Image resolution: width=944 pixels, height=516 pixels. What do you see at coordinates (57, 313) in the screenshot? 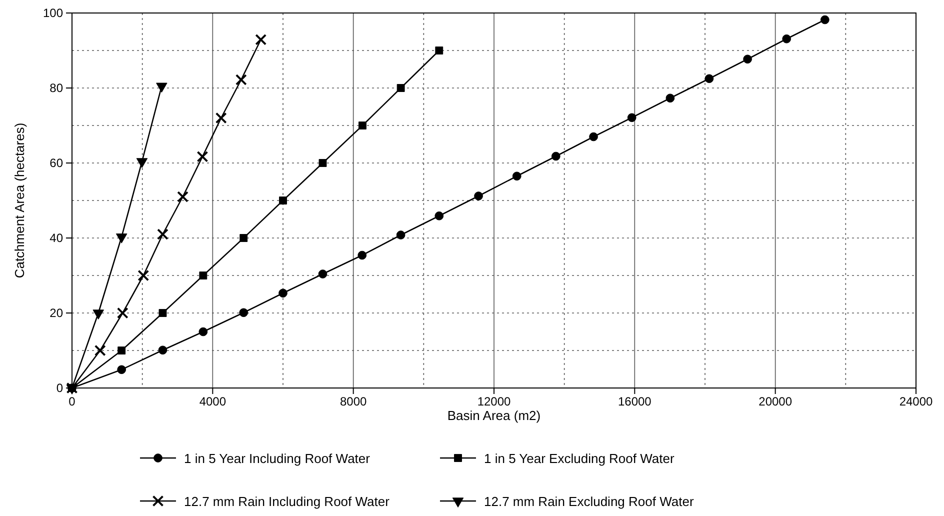
I see `y-tick-label: 20` at bounding box center [57, 313].